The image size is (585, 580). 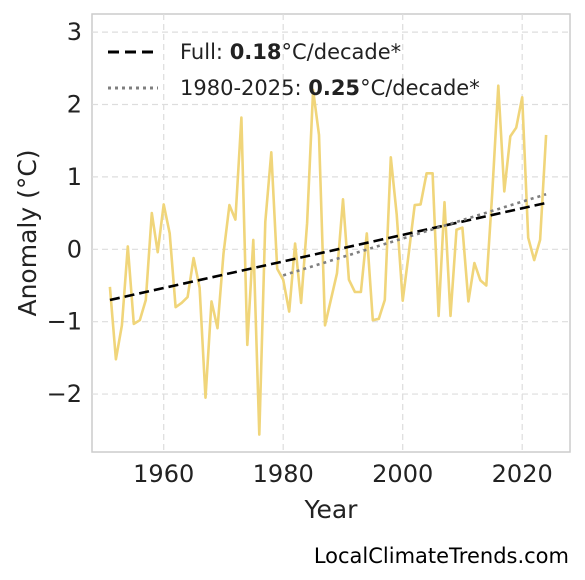 I want to click on y-tick-label: 1, so click(x=74, y=177).